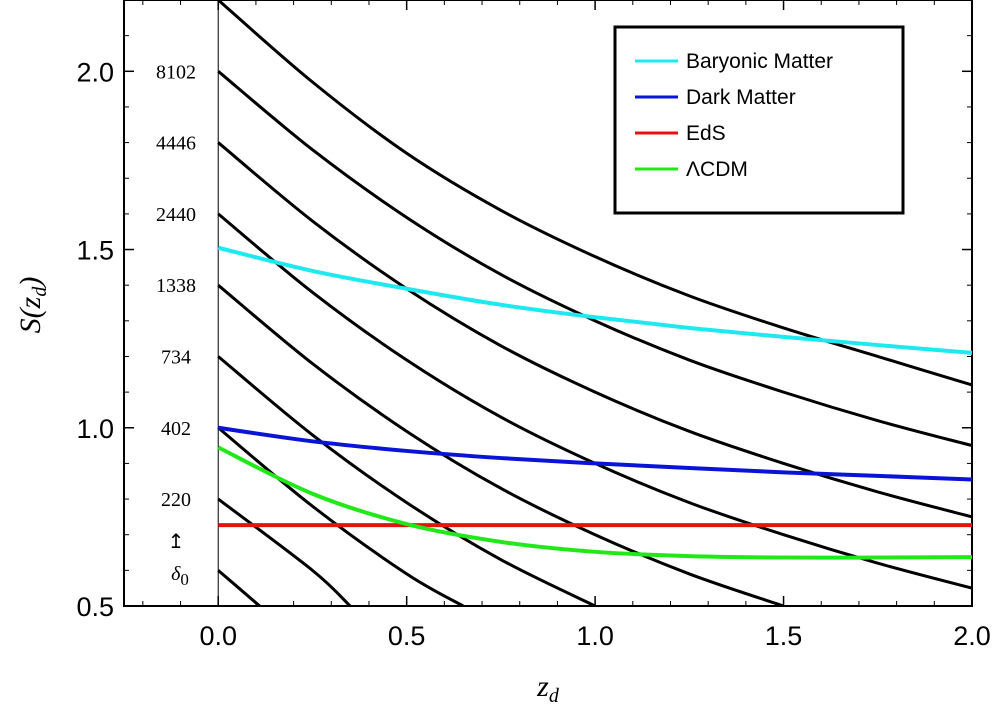 The height and width of the screenshot is (706, 1002). What do you see at coordinates (407, 636) in the screenshot?
I see `x-tick-label: 0.5` at bounding box center [407, 636].